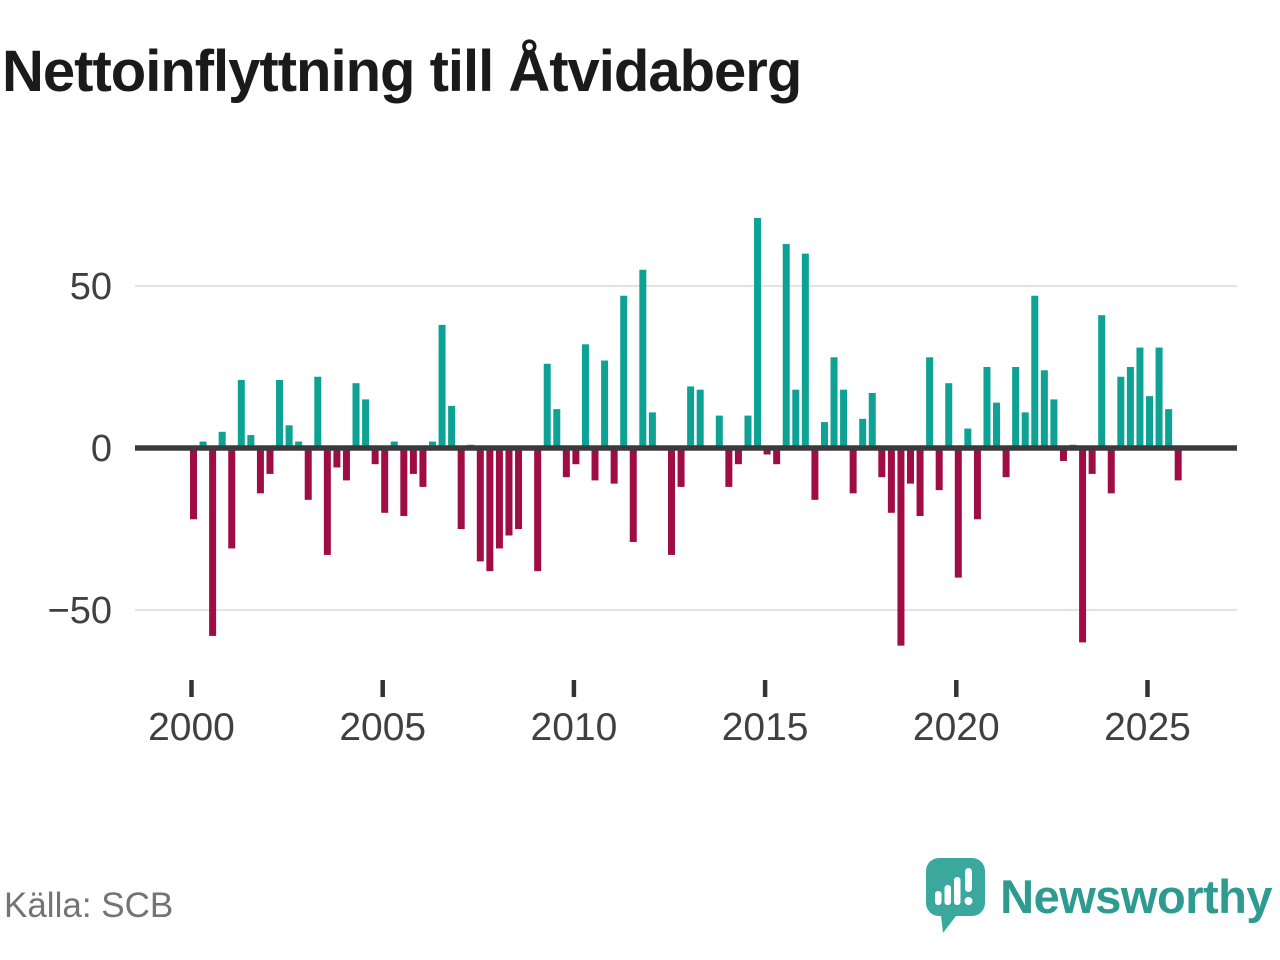 The image size is (1280, 960). I want to click on logo-exclamation-bar, so click(969, 880).